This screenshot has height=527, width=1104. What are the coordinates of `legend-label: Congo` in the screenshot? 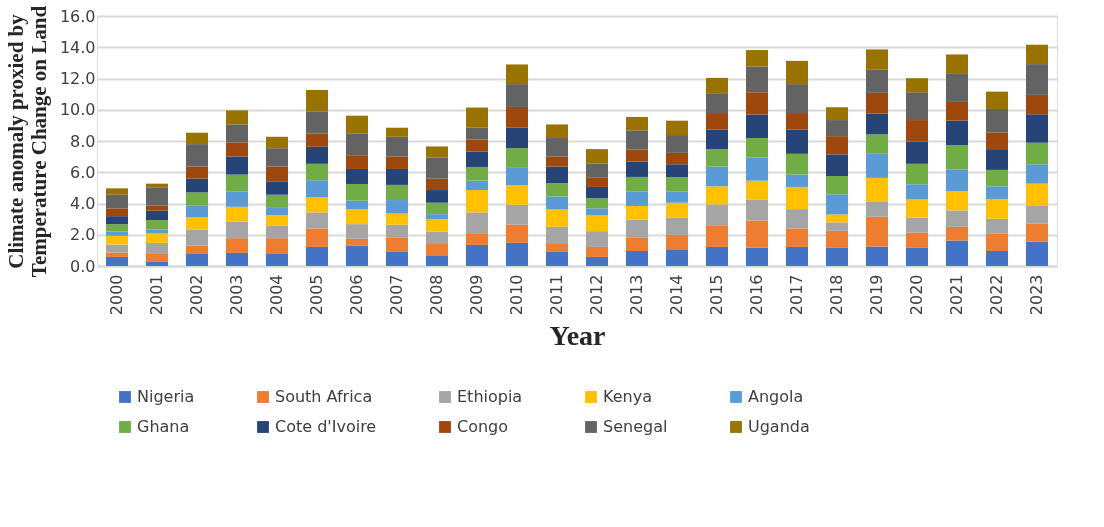 It's located at (483, 426).